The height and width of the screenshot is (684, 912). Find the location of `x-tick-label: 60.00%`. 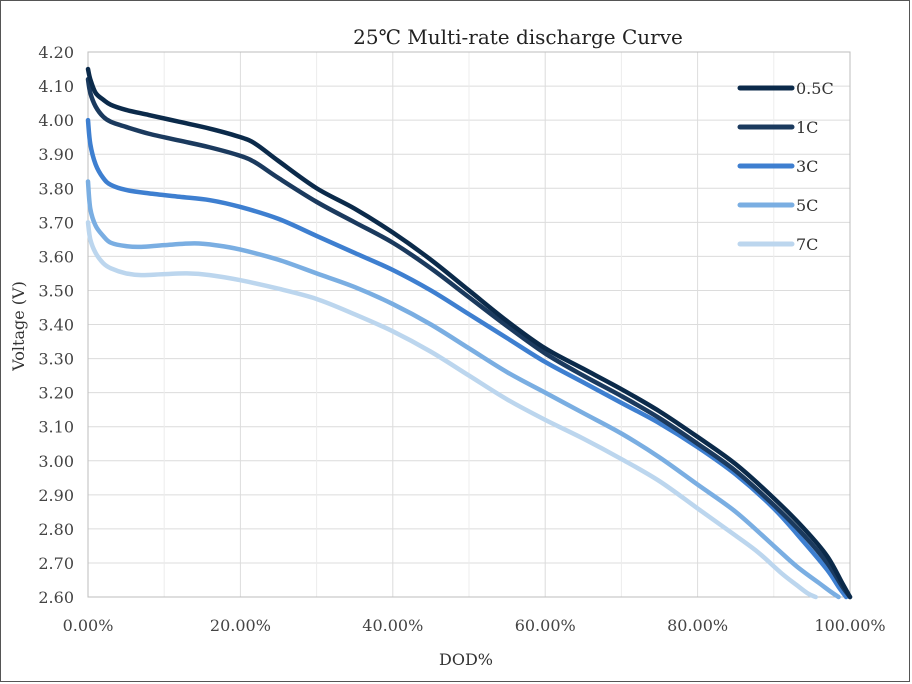

x-tick-label: 60.00% is located at coordinates (545, 625).